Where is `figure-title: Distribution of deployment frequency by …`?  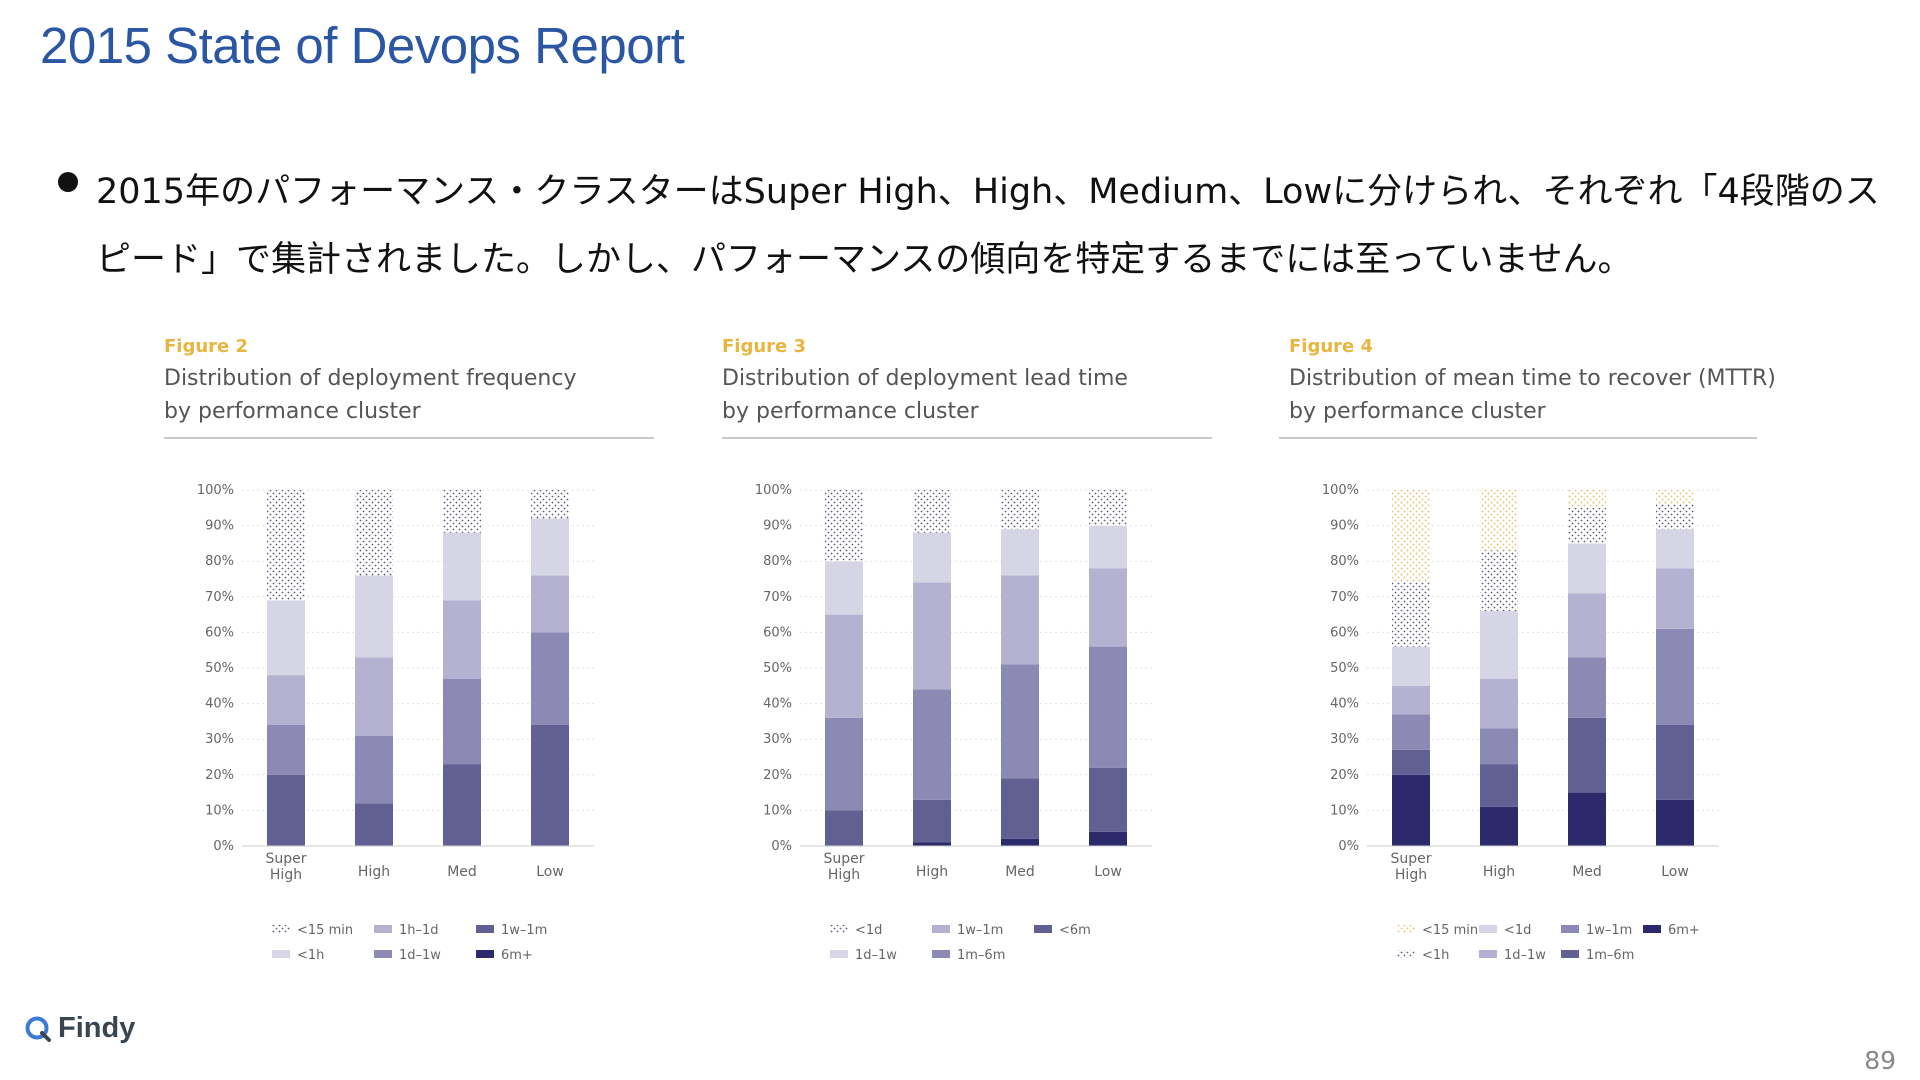
figure-title: Distribution of deployment frequency by … is located at coordinates (370, 395).